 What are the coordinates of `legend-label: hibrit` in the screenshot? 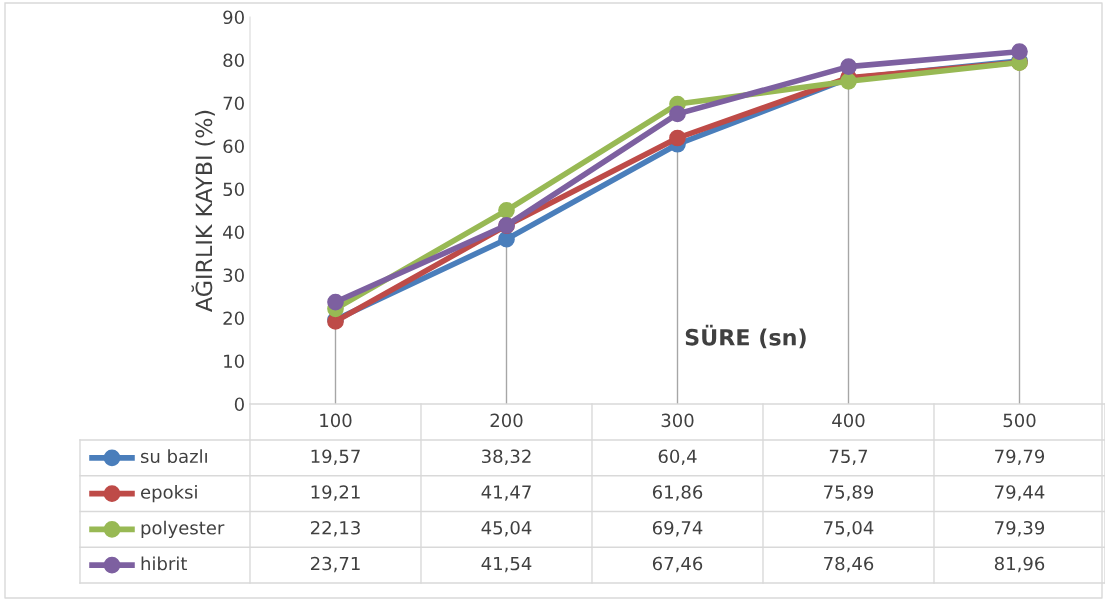 It's located at (164, 563).